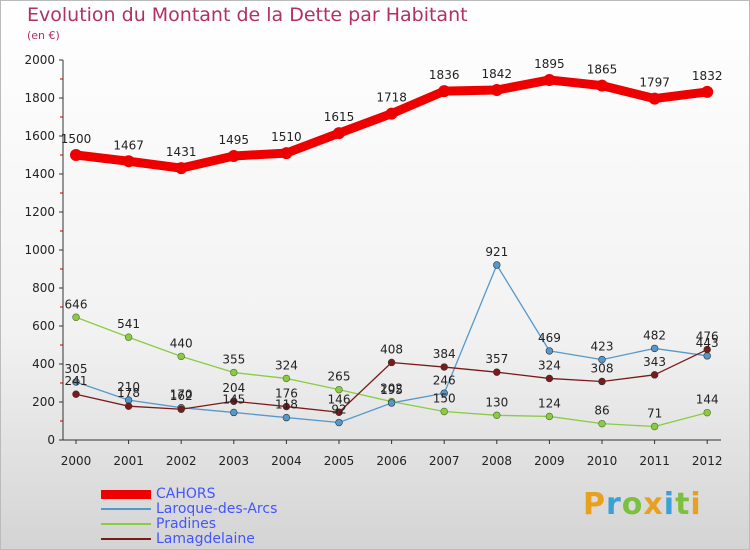 This screenshot has width=750, height=550. Describe the element at coordinates (76, 369) in the screenshot. I see `data-label: 305` at that location.